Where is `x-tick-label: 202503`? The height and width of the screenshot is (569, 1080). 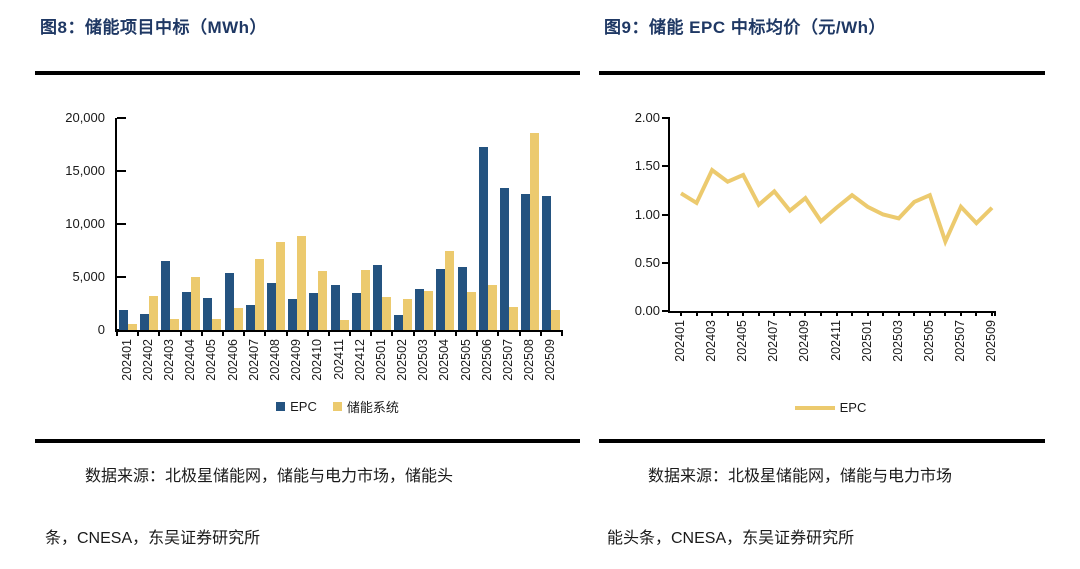
x-tick-label: 202503 is located at coordinates (423, 360).